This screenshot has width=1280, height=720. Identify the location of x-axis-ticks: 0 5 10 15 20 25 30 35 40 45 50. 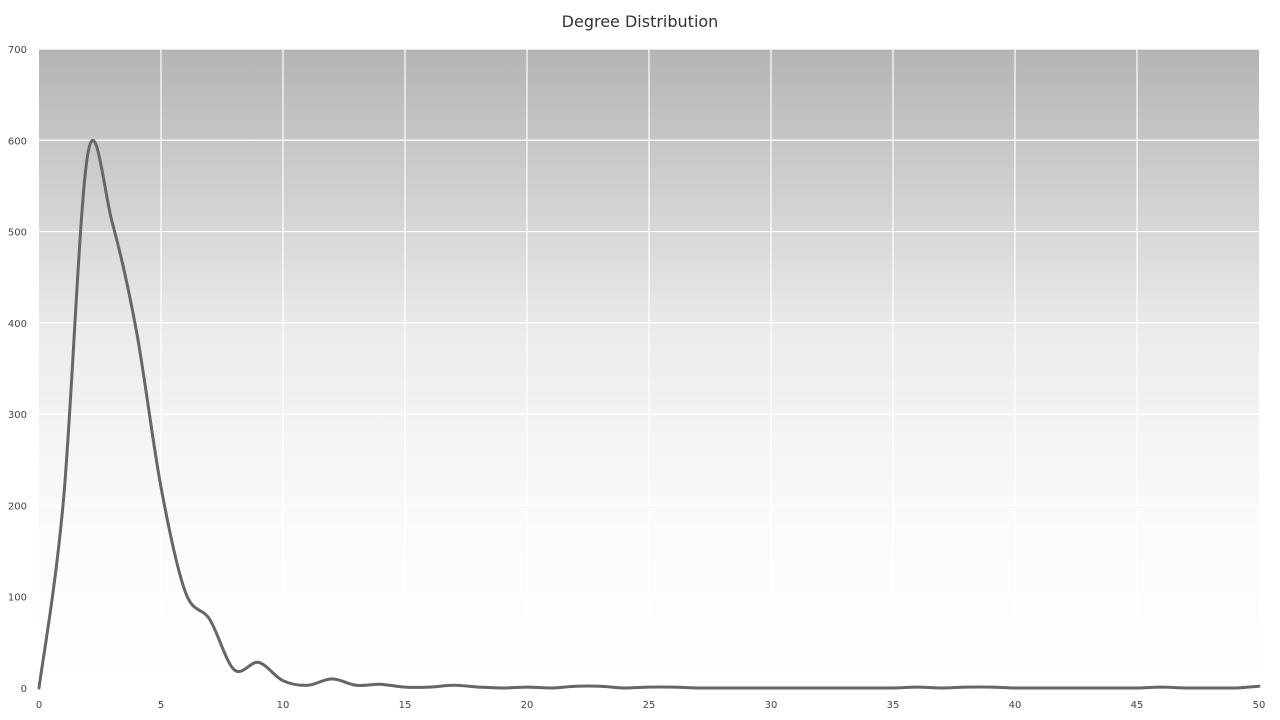
(651, 705).